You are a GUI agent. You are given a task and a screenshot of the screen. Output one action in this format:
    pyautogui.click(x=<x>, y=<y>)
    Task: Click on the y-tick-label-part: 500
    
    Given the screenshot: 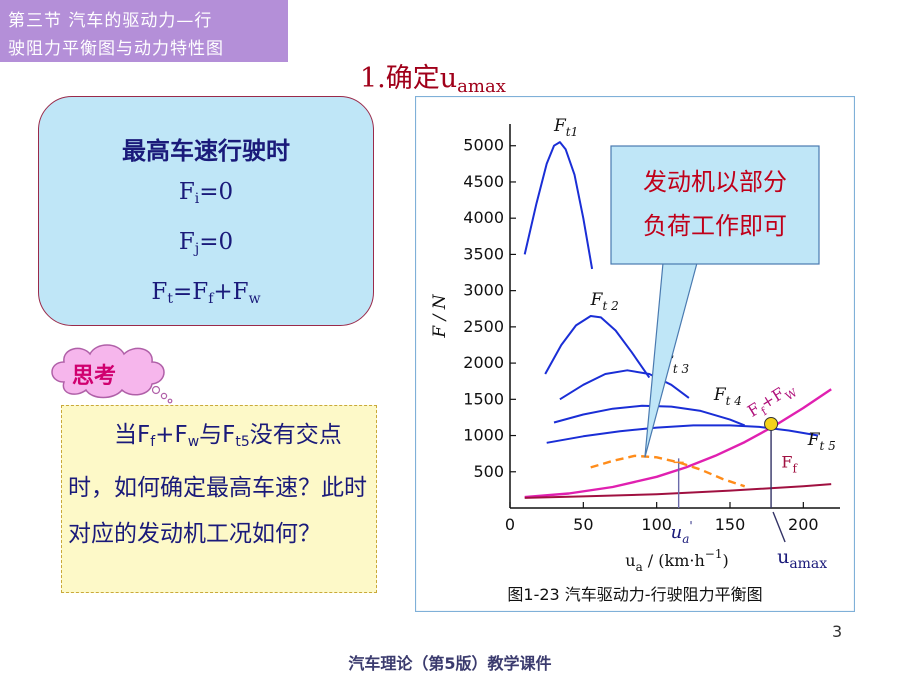 What is the action you would take?
    pyautogui.click(x=488, y=471)
    